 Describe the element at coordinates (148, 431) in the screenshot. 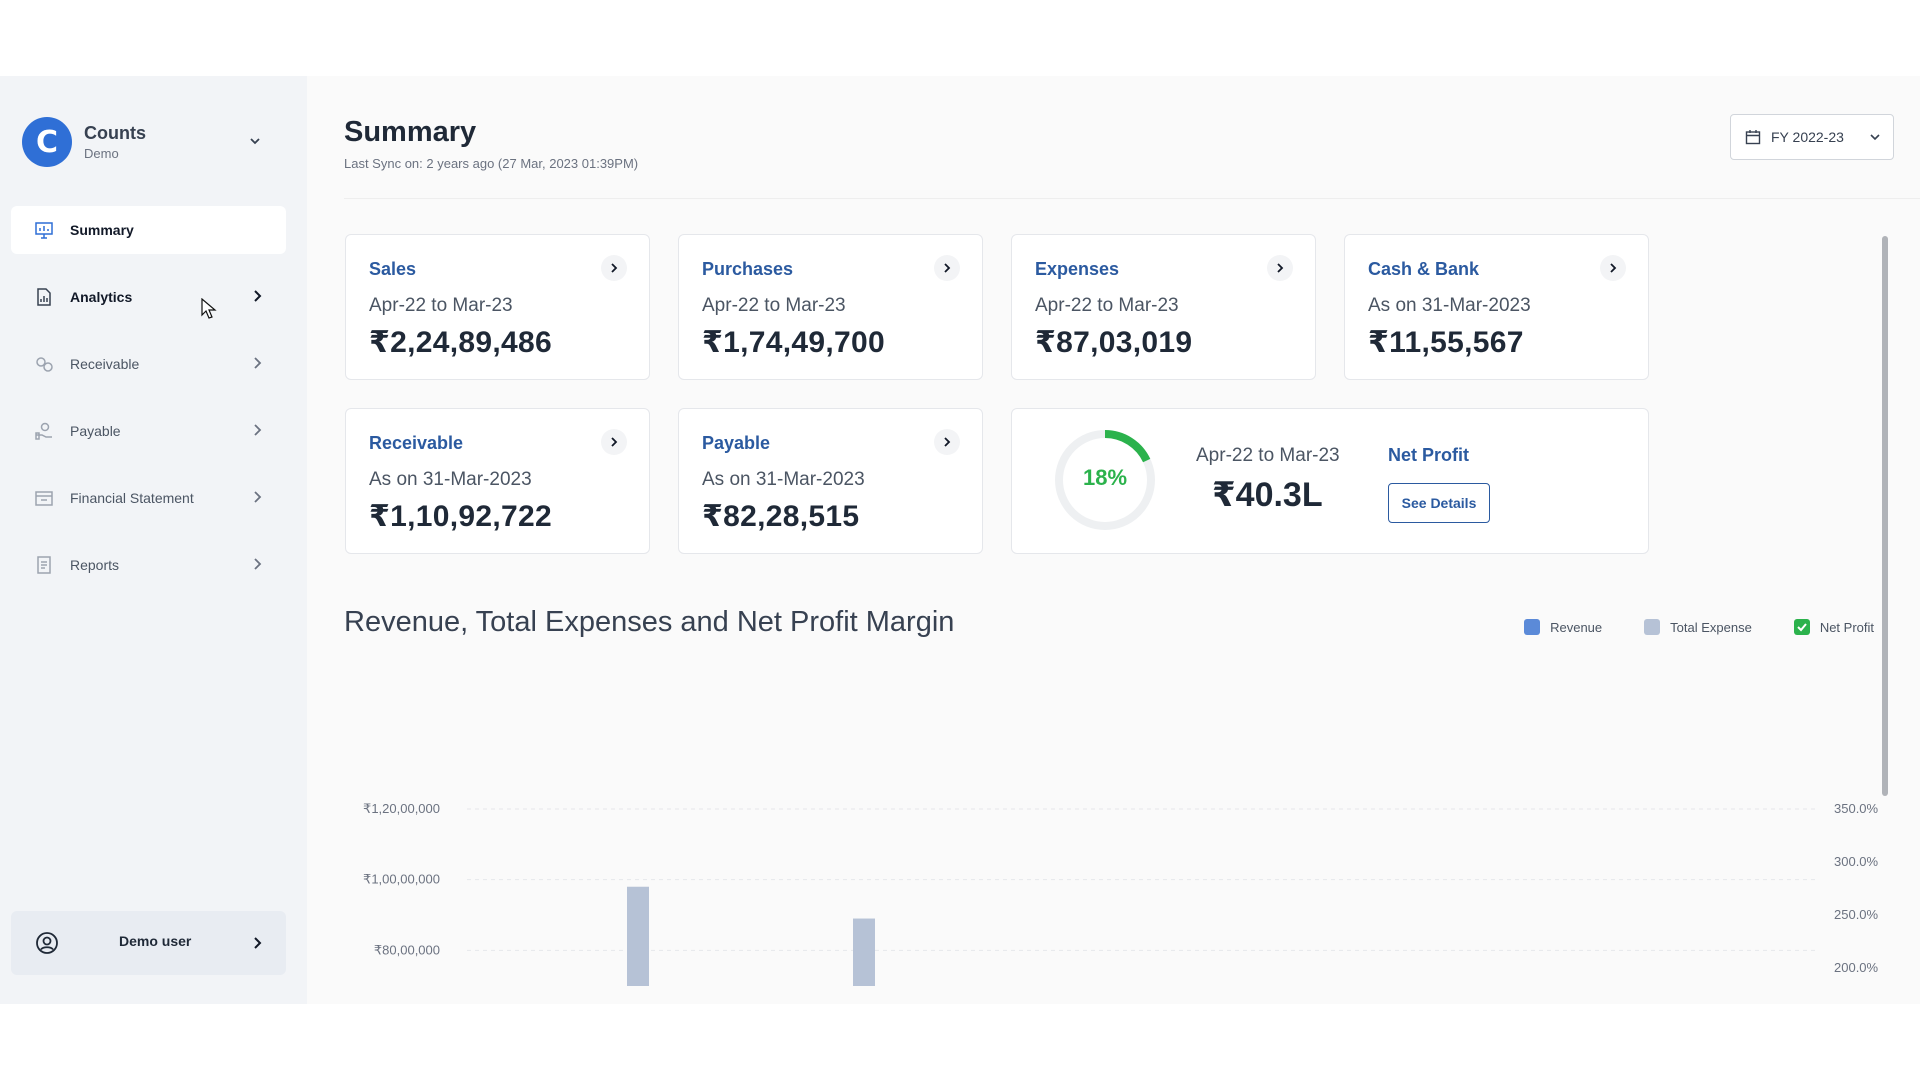

I see `sidebar-item-payable: Payable` at that location.